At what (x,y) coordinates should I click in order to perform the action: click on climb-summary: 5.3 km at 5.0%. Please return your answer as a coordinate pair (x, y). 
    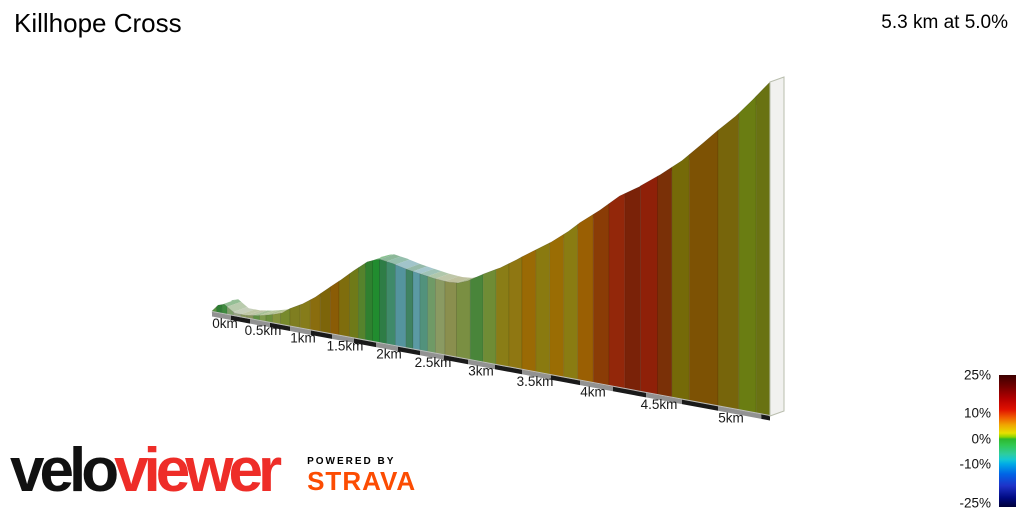
    Looking at the image, I should click on (944, 22).